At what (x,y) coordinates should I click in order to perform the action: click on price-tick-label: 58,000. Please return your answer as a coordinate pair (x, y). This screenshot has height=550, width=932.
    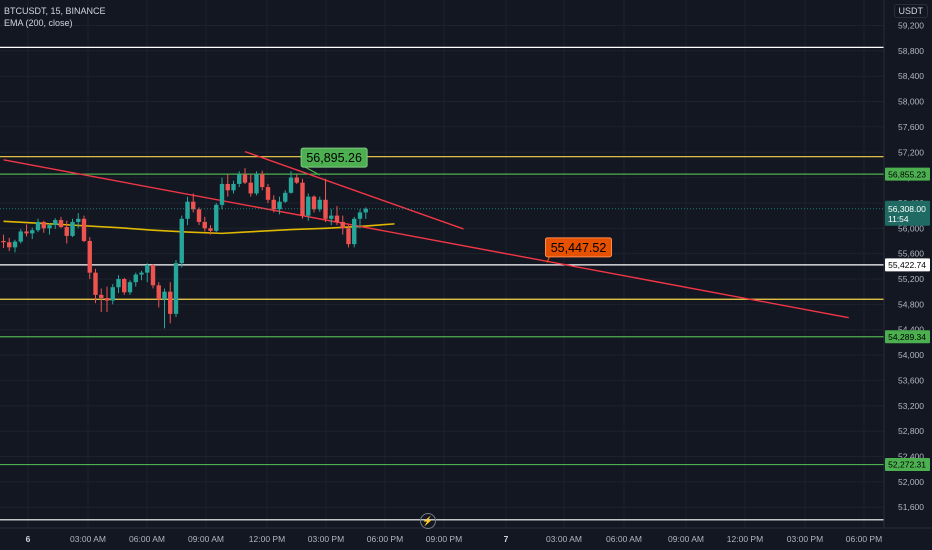
    Looking at the image, I should click on (911, 102).